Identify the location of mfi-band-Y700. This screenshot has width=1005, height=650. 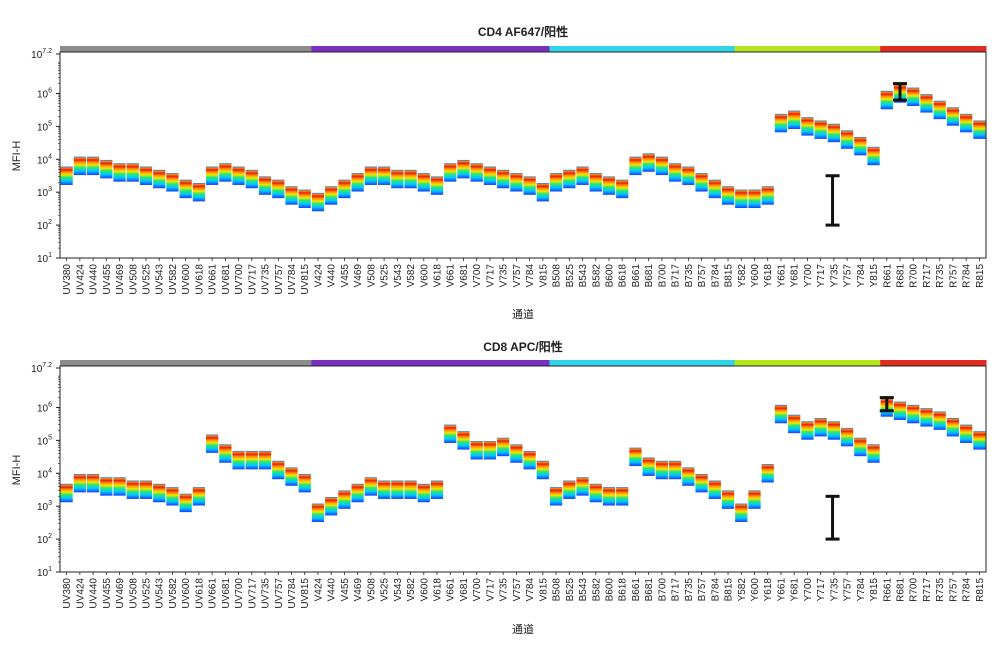
(807, 126).